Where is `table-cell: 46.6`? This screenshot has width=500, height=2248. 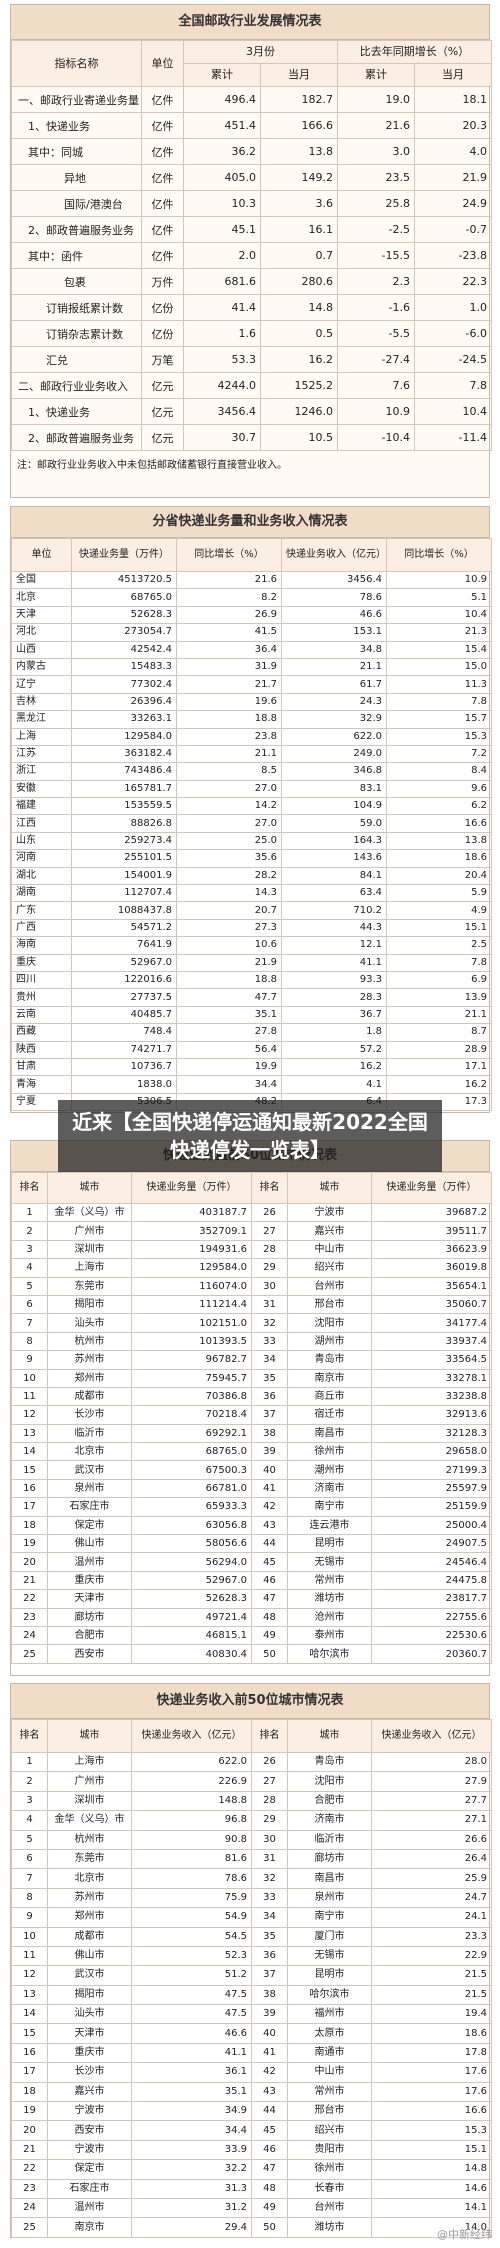 table-cell: 46.6 is located at coordinates (334, 615).